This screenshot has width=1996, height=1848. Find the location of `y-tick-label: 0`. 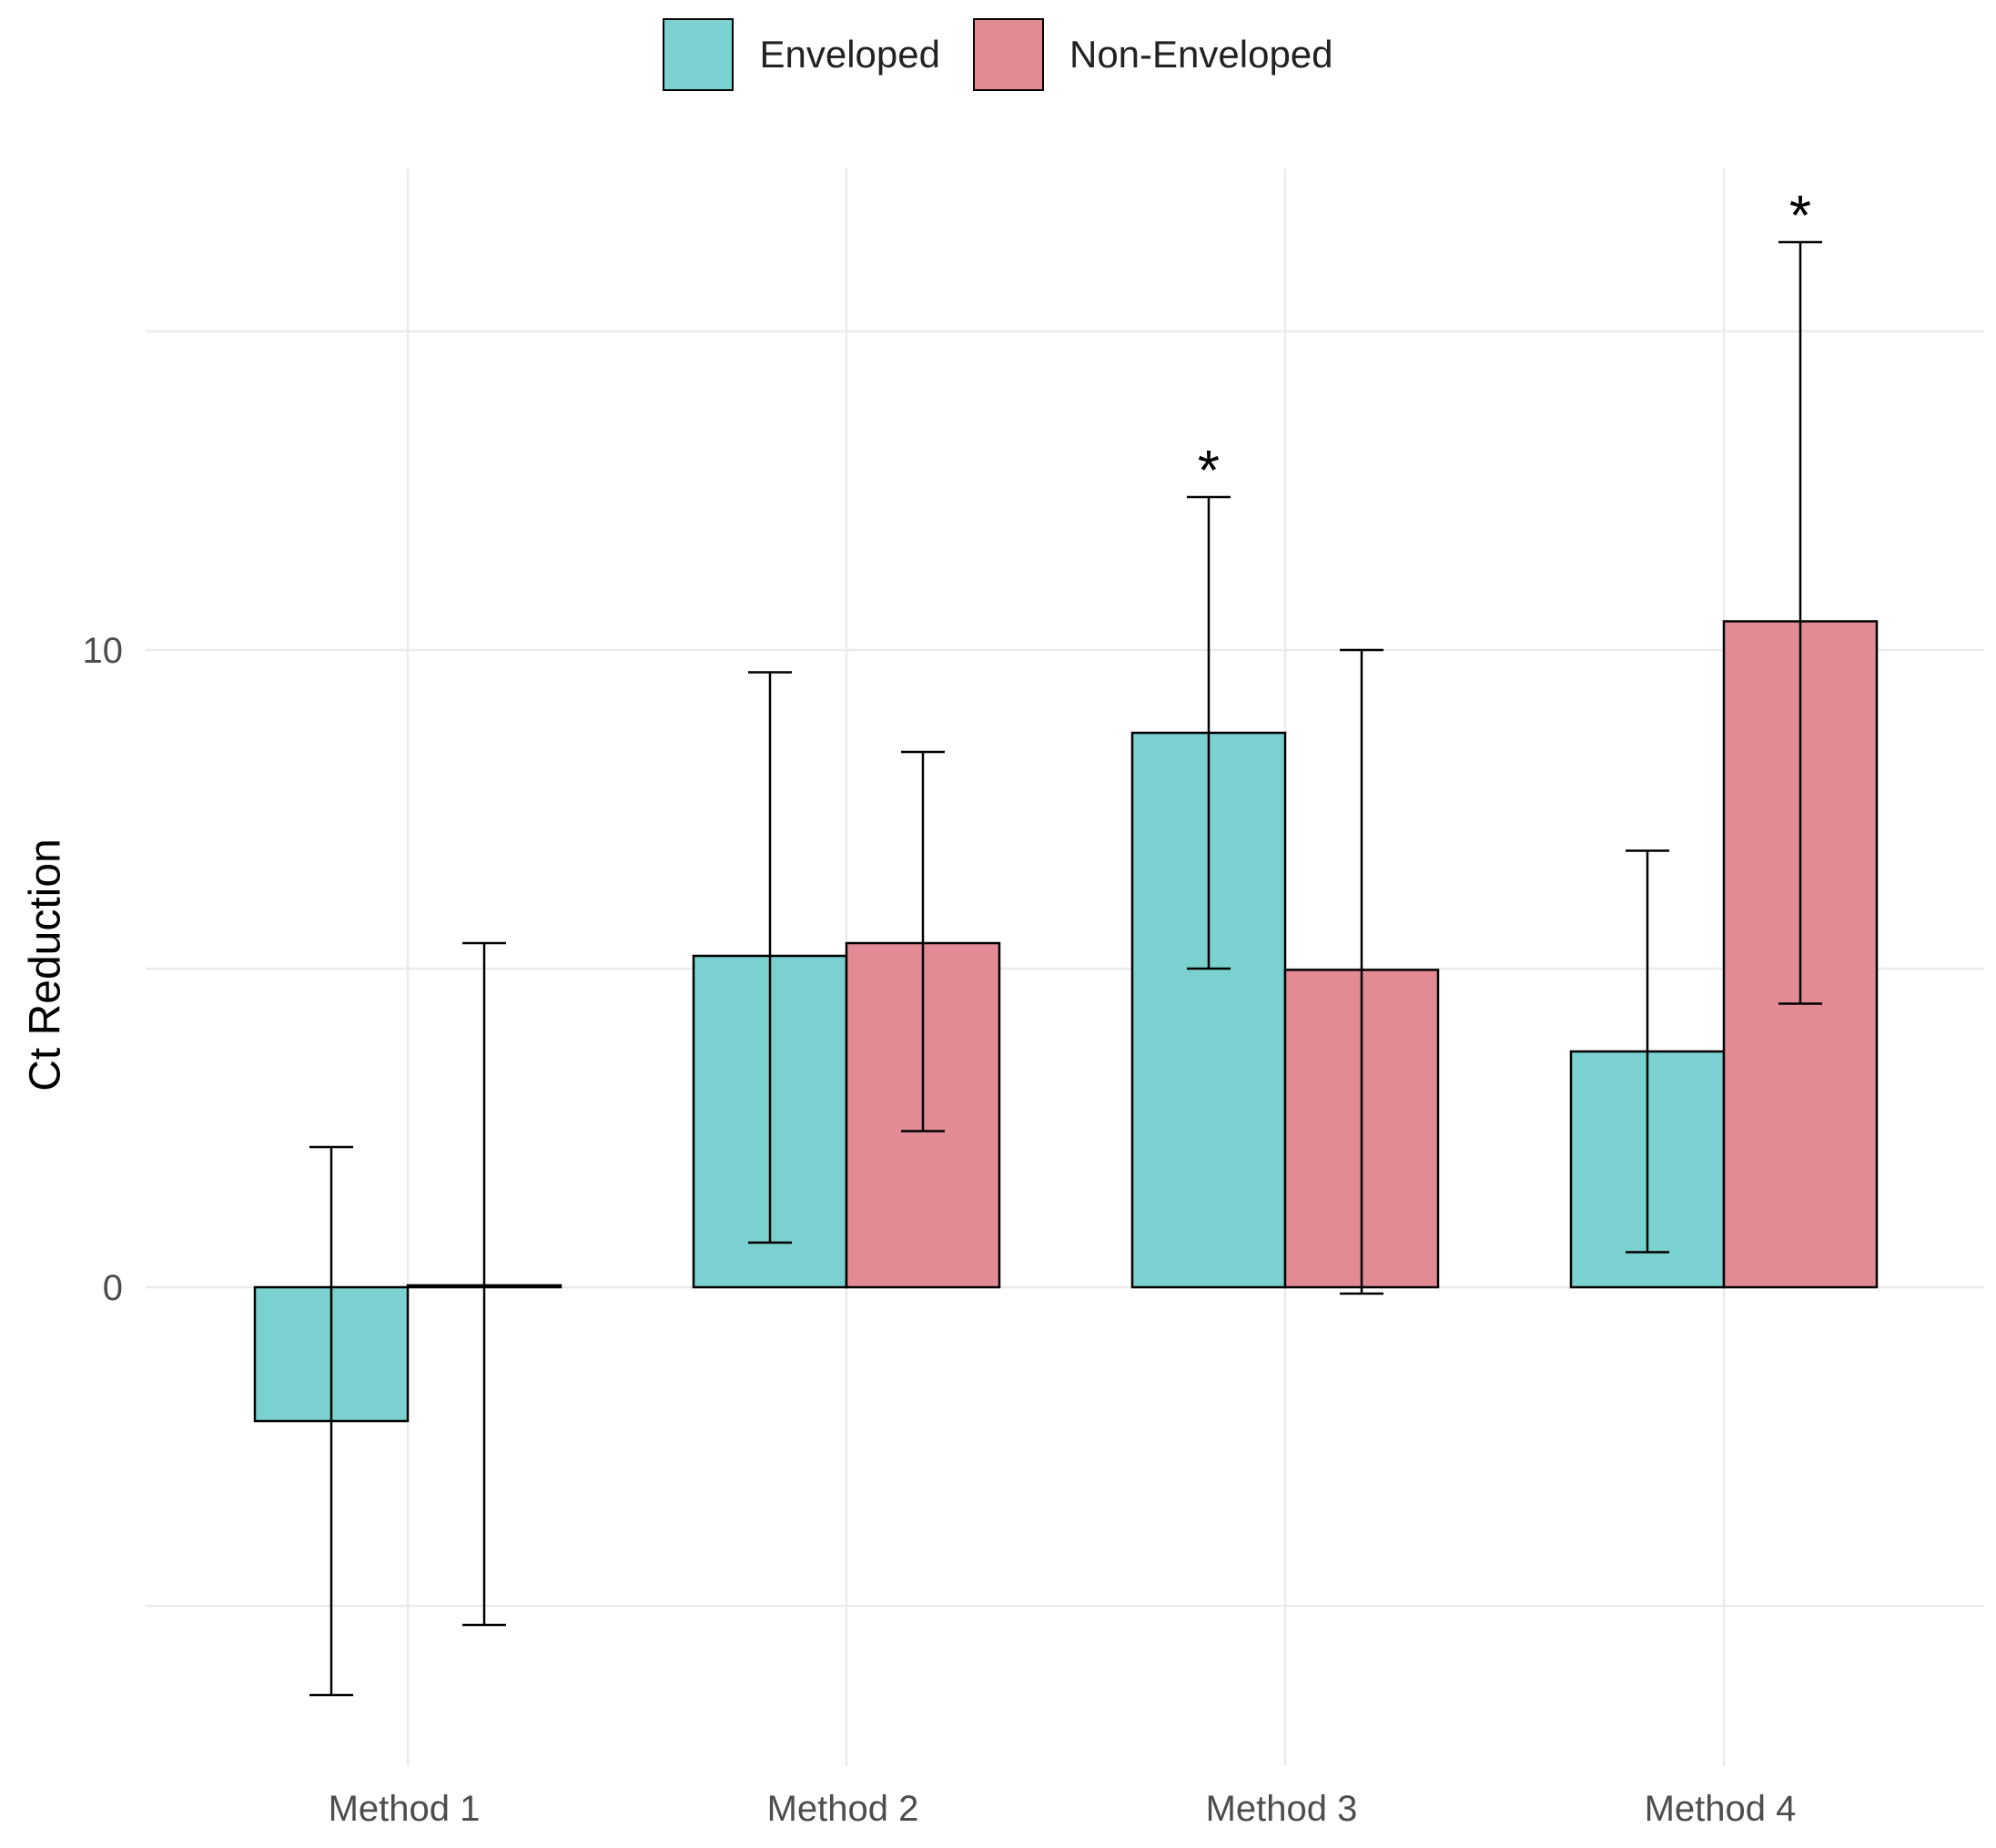

y-tick-label: 0 is located at coordinates (113, 1288).